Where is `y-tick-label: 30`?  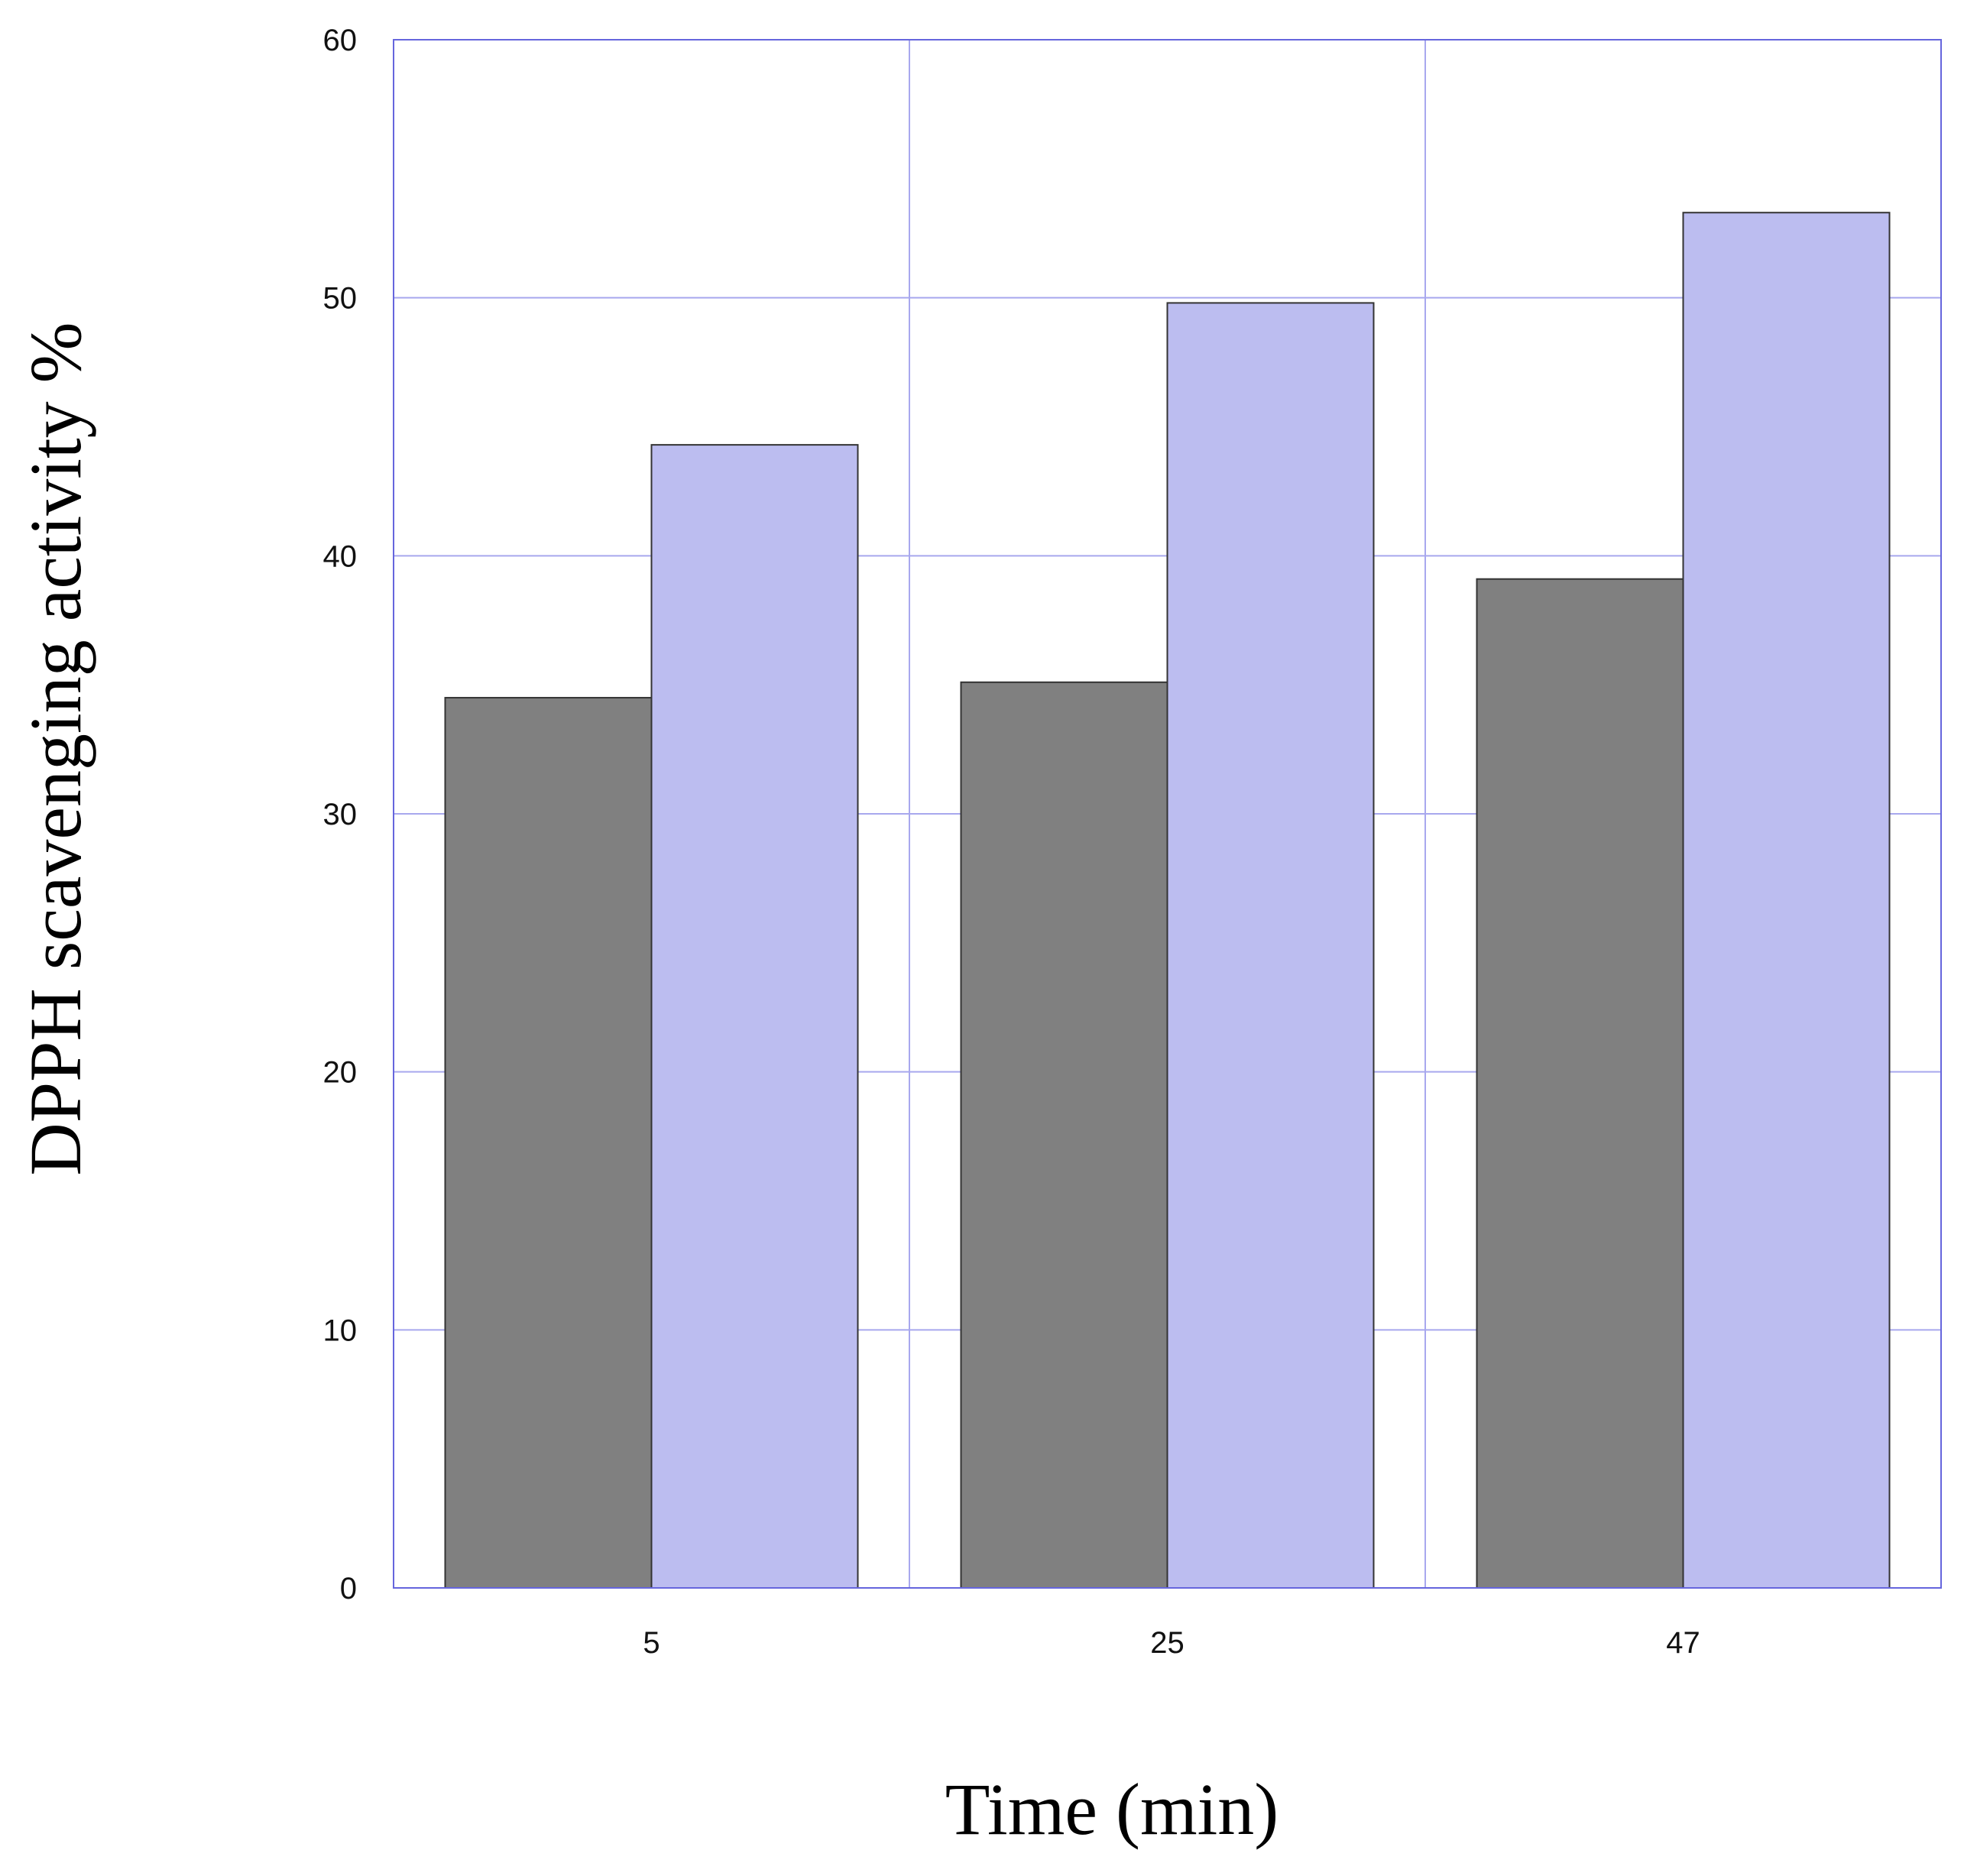
y-tick-label: 30 is located at coordinates (340, 814).